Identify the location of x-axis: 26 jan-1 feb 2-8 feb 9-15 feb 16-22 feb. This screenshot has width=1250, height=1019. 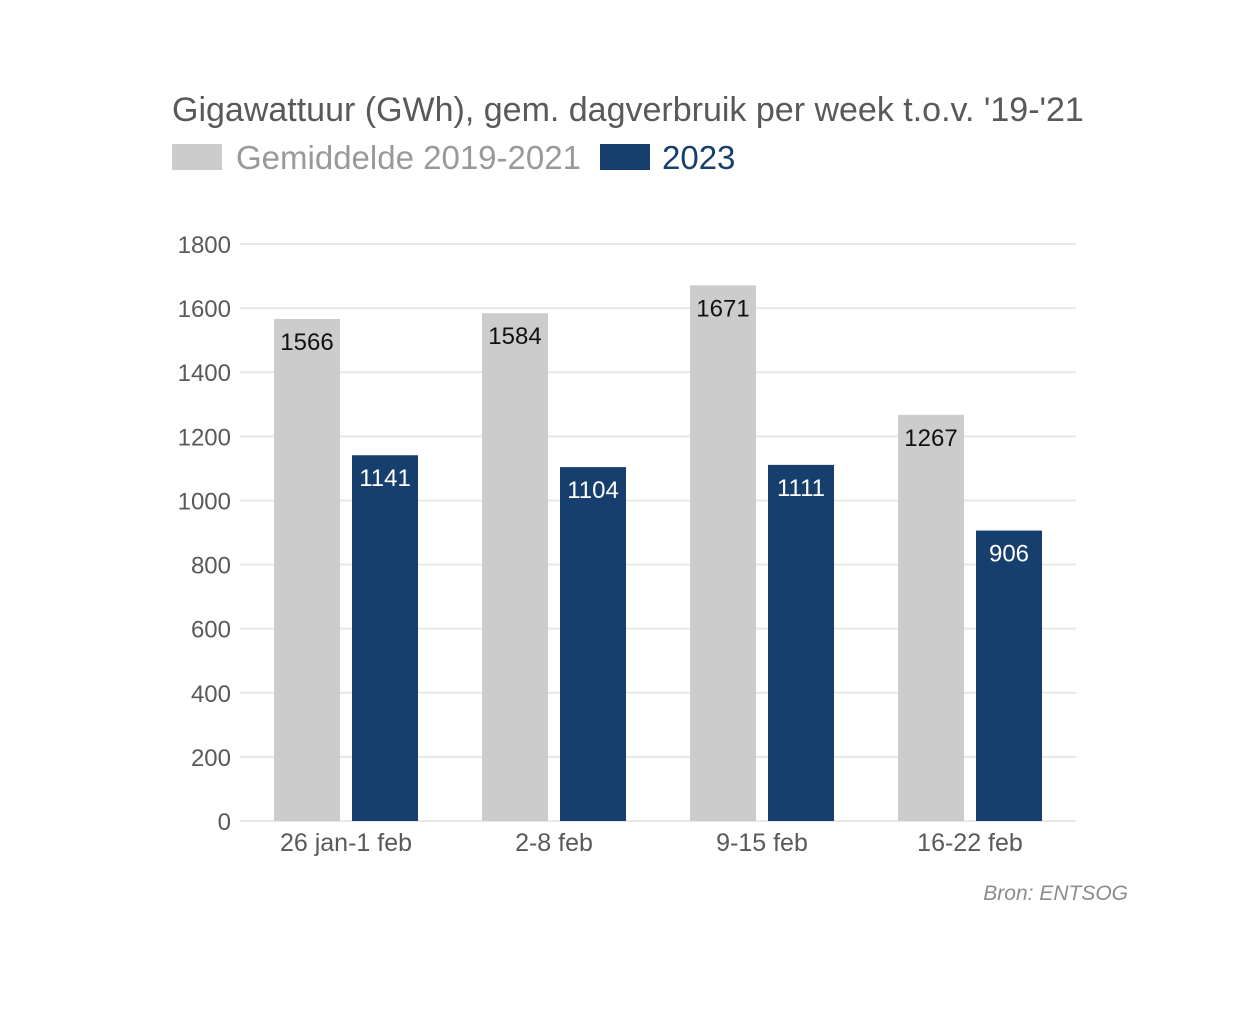
(651, 843).